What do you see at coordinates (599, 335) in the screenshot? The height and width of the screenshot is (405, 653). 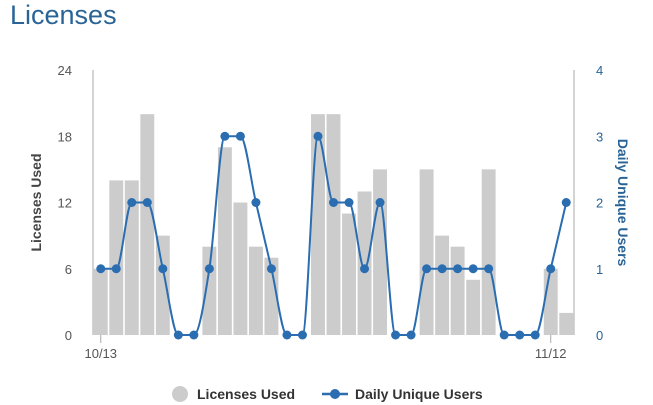 I see `y-right-tick-label: 0` at bounding box center [599, 335].